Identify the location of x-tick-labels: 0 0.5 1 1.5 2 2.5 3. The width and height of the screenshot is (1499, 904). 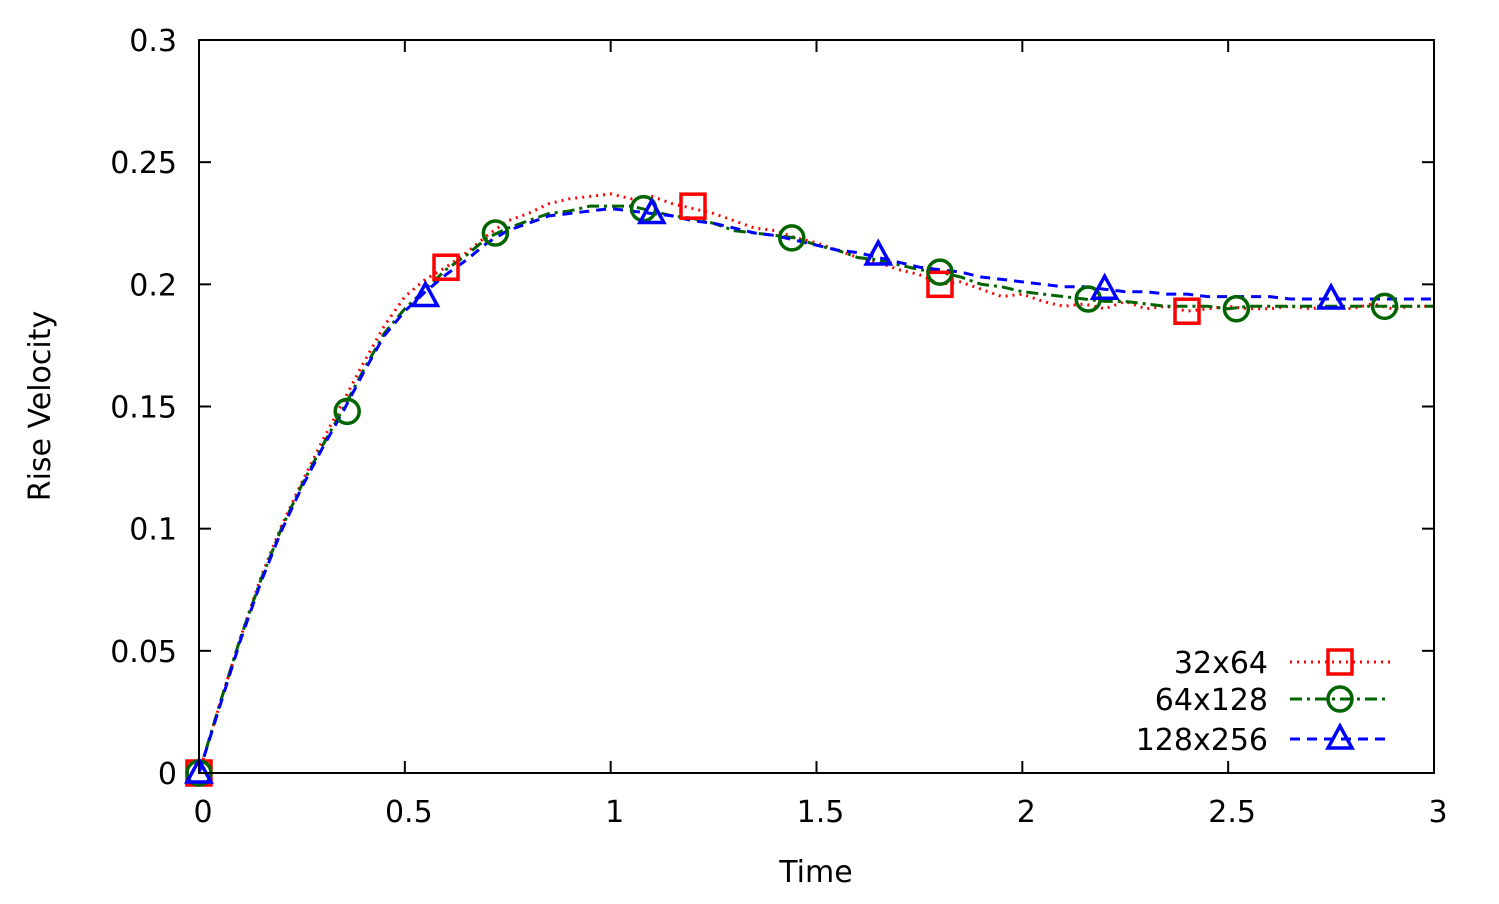
(820, 812).